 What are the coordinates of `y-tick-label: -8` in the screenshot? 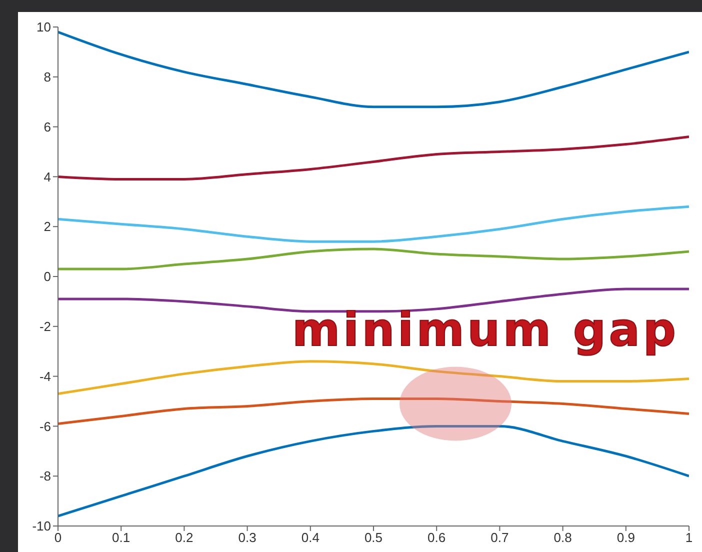 It's located at (45, 476).